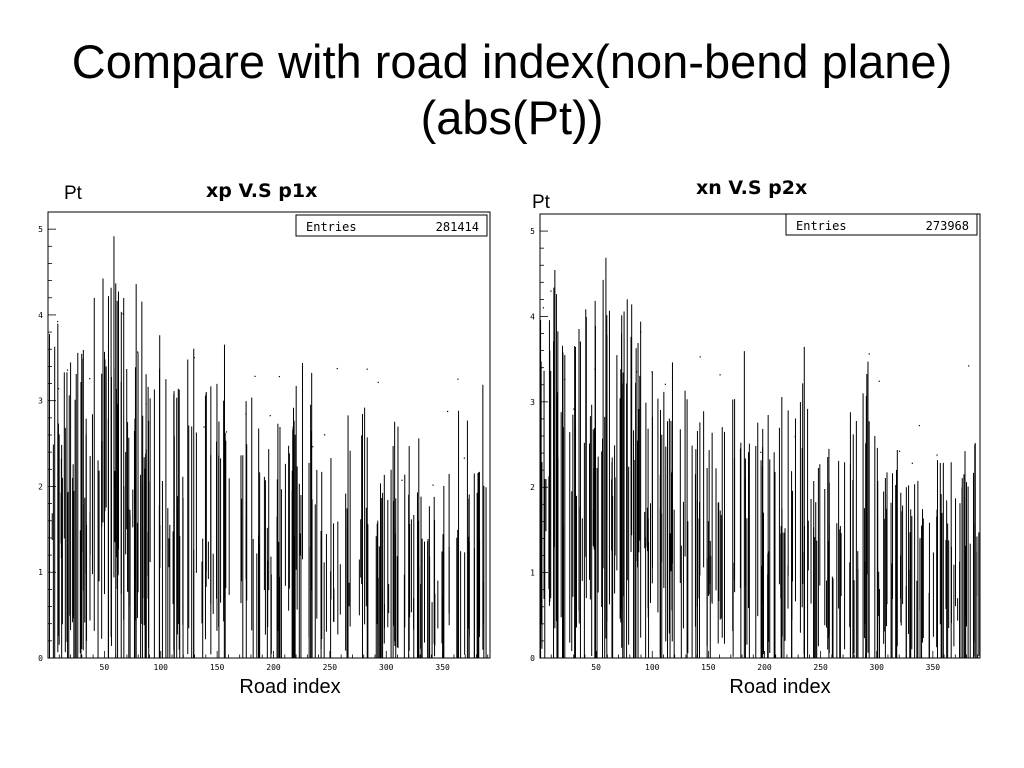 The image size is (1024, 768). Describe the element at coordinates (752, 188) in the screenshot. I see `histogram-title: xn V.S p2x` at that location.